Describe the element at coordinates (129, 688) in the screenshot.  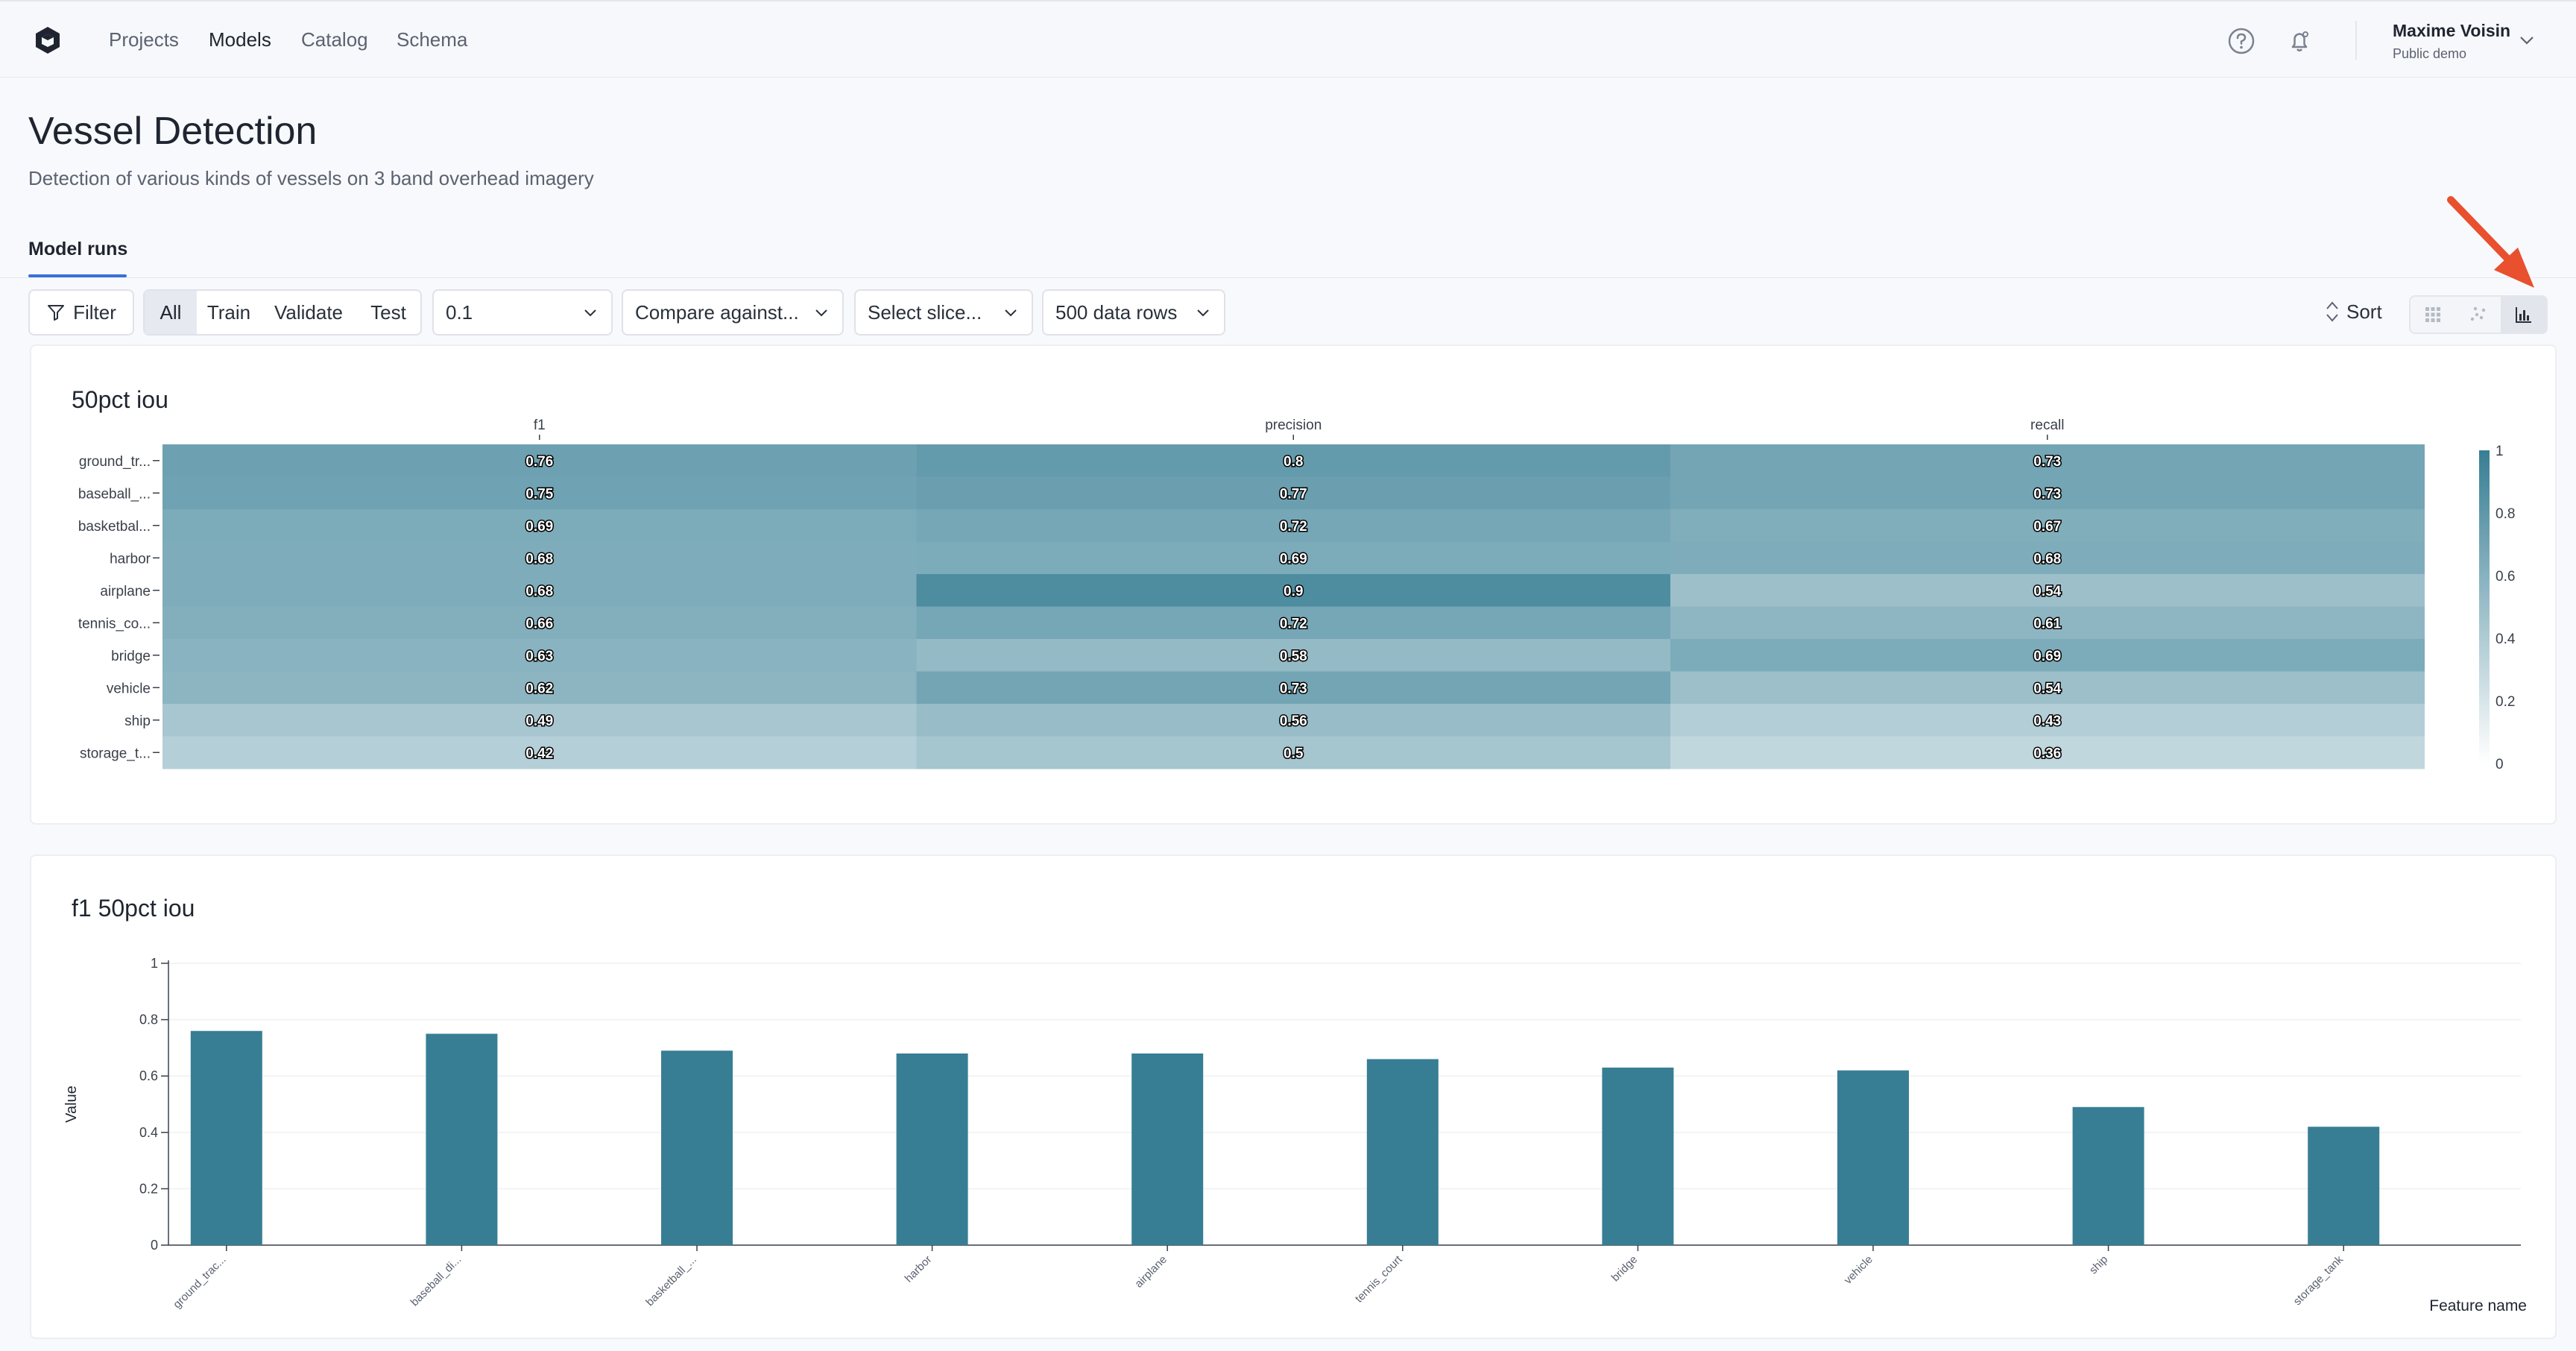
I see `heatmap-row-label: vehicle` at that location.